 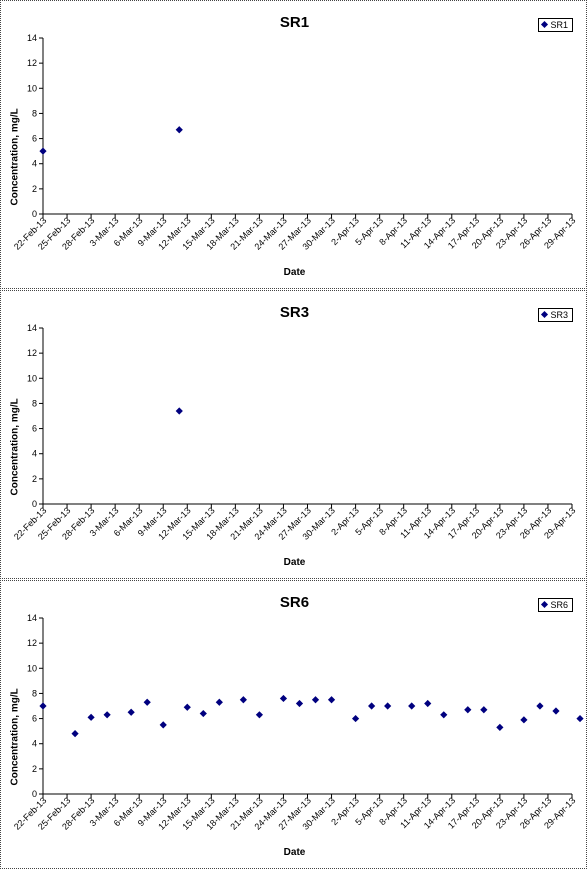 What do you see at coordinates (559, 605) in the screenshot?
I see `legend-entry: SR6` at bounding box center [559, 605].